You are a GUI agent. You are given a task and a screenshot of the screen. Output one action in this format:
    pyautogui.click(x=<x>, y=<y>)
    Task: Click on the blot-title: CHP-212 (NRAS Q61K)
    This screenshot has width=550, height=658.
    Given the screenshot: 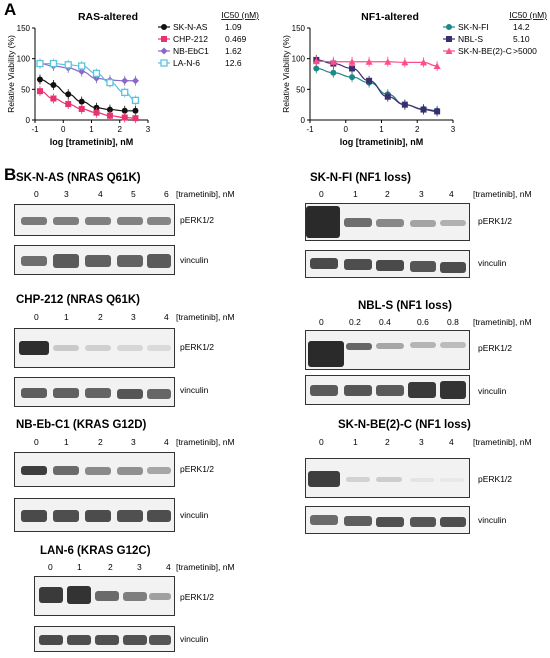 What is the action you would take?
    pyautogui.click(x=78, y=300)
    